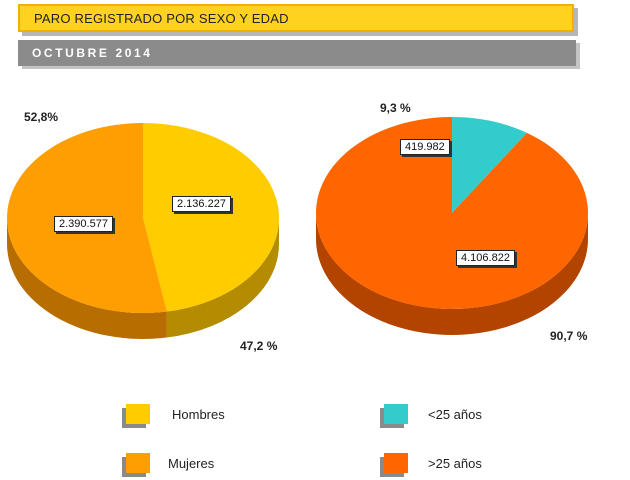 The width and height of the screenshot is (630, 480). What do you see at coordinates (41, 117) in the screenshot?
I see `pie1-mujeres-percent: 52,8%` at bounding box center [41, 117].